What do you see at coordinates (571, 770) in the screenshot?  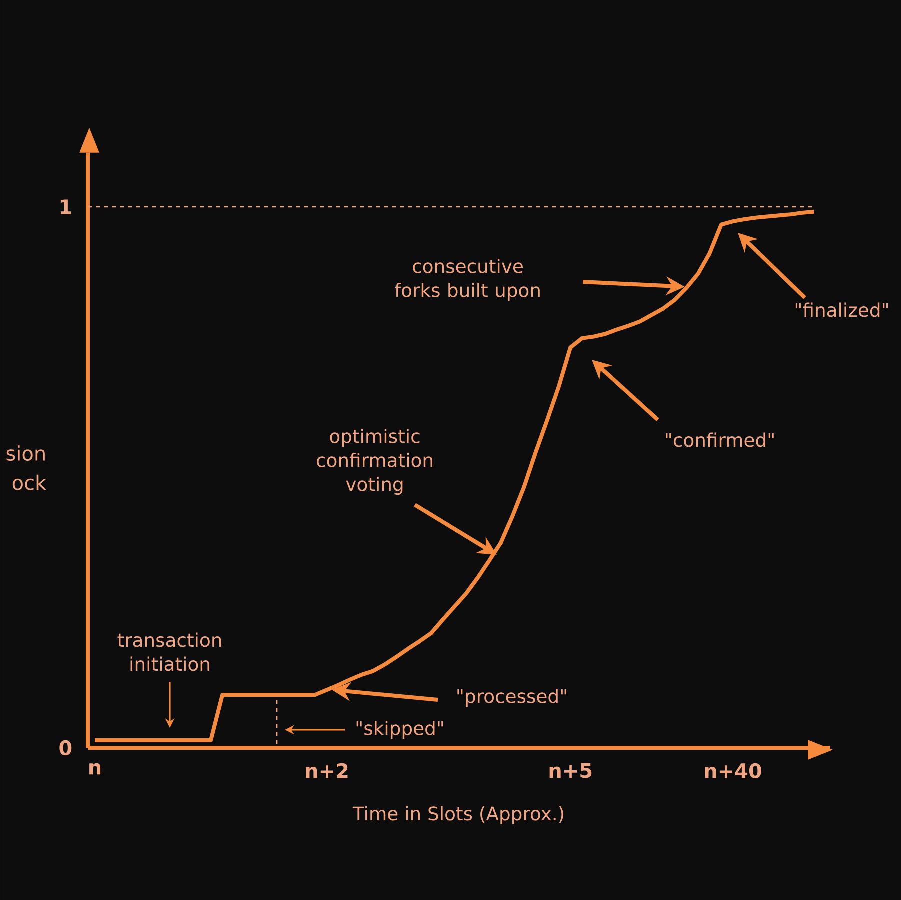 I see `x-tick-label: n+5` at bounding box center [571, 770].